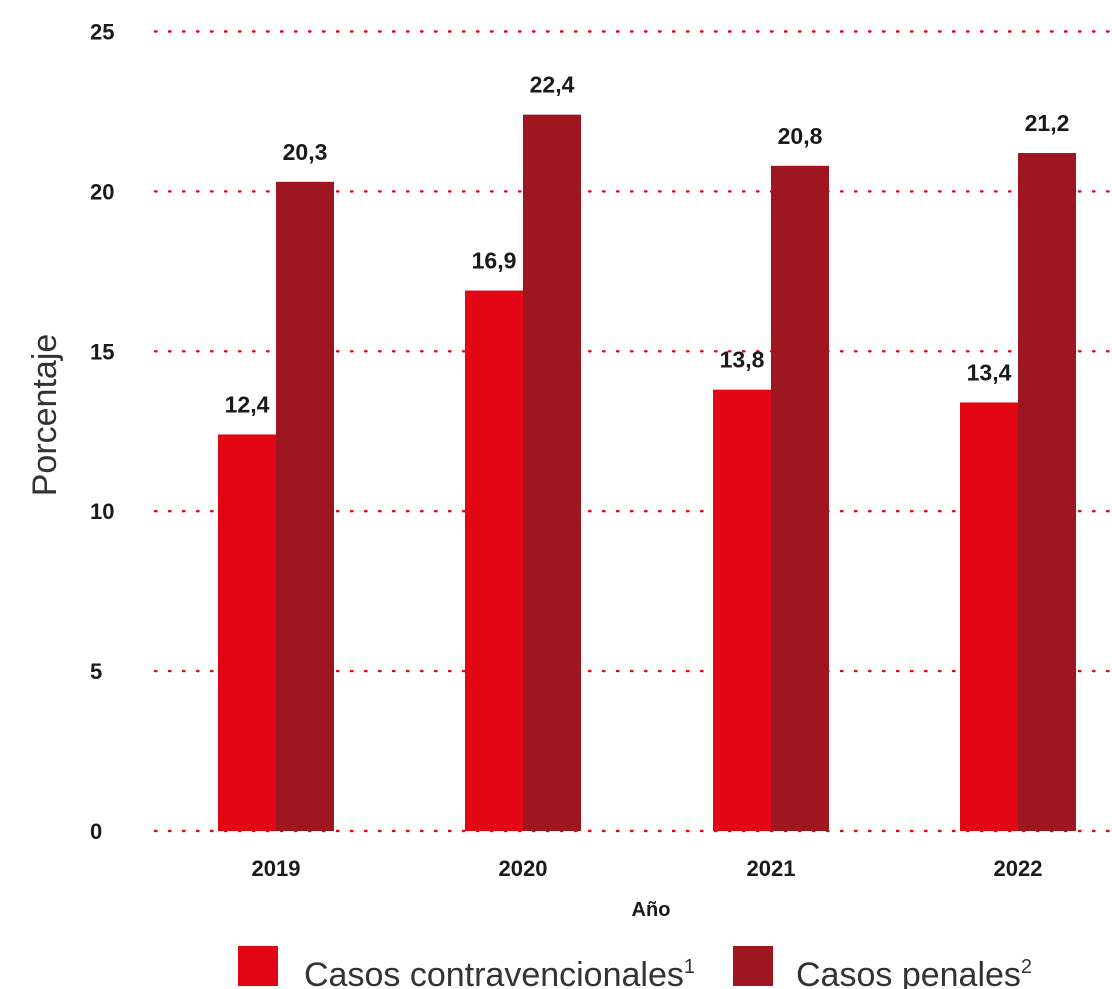 This screenshot has height=989, width=1112. What do you see at coordinates (96, 671) in the screenshot?
I see `y-tick-label: 5` at bounding box center [96, 671].